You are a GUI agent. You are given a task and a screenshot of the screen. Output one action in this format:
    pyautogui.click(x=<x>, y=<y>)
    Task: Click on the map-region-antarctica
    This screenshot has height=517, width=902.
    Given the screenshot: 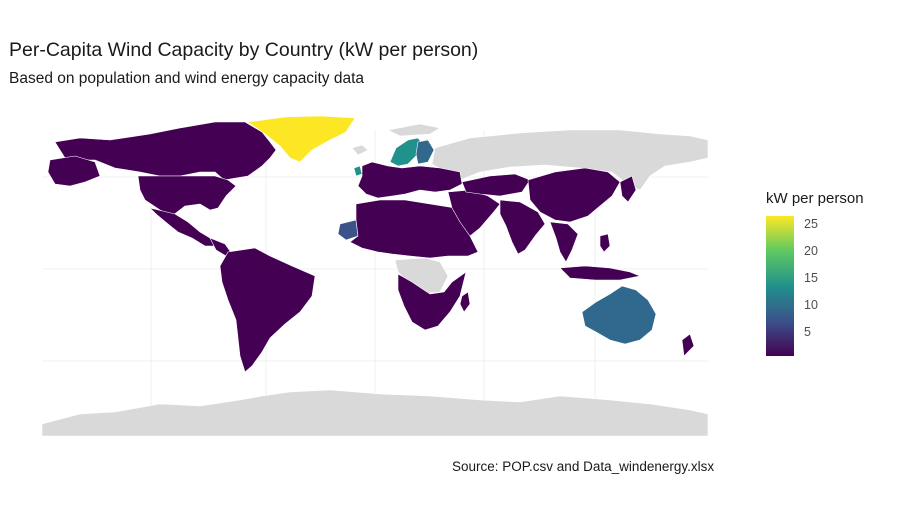 What is the action you would take?
    pyautogui.click(x=375, y=413)
    